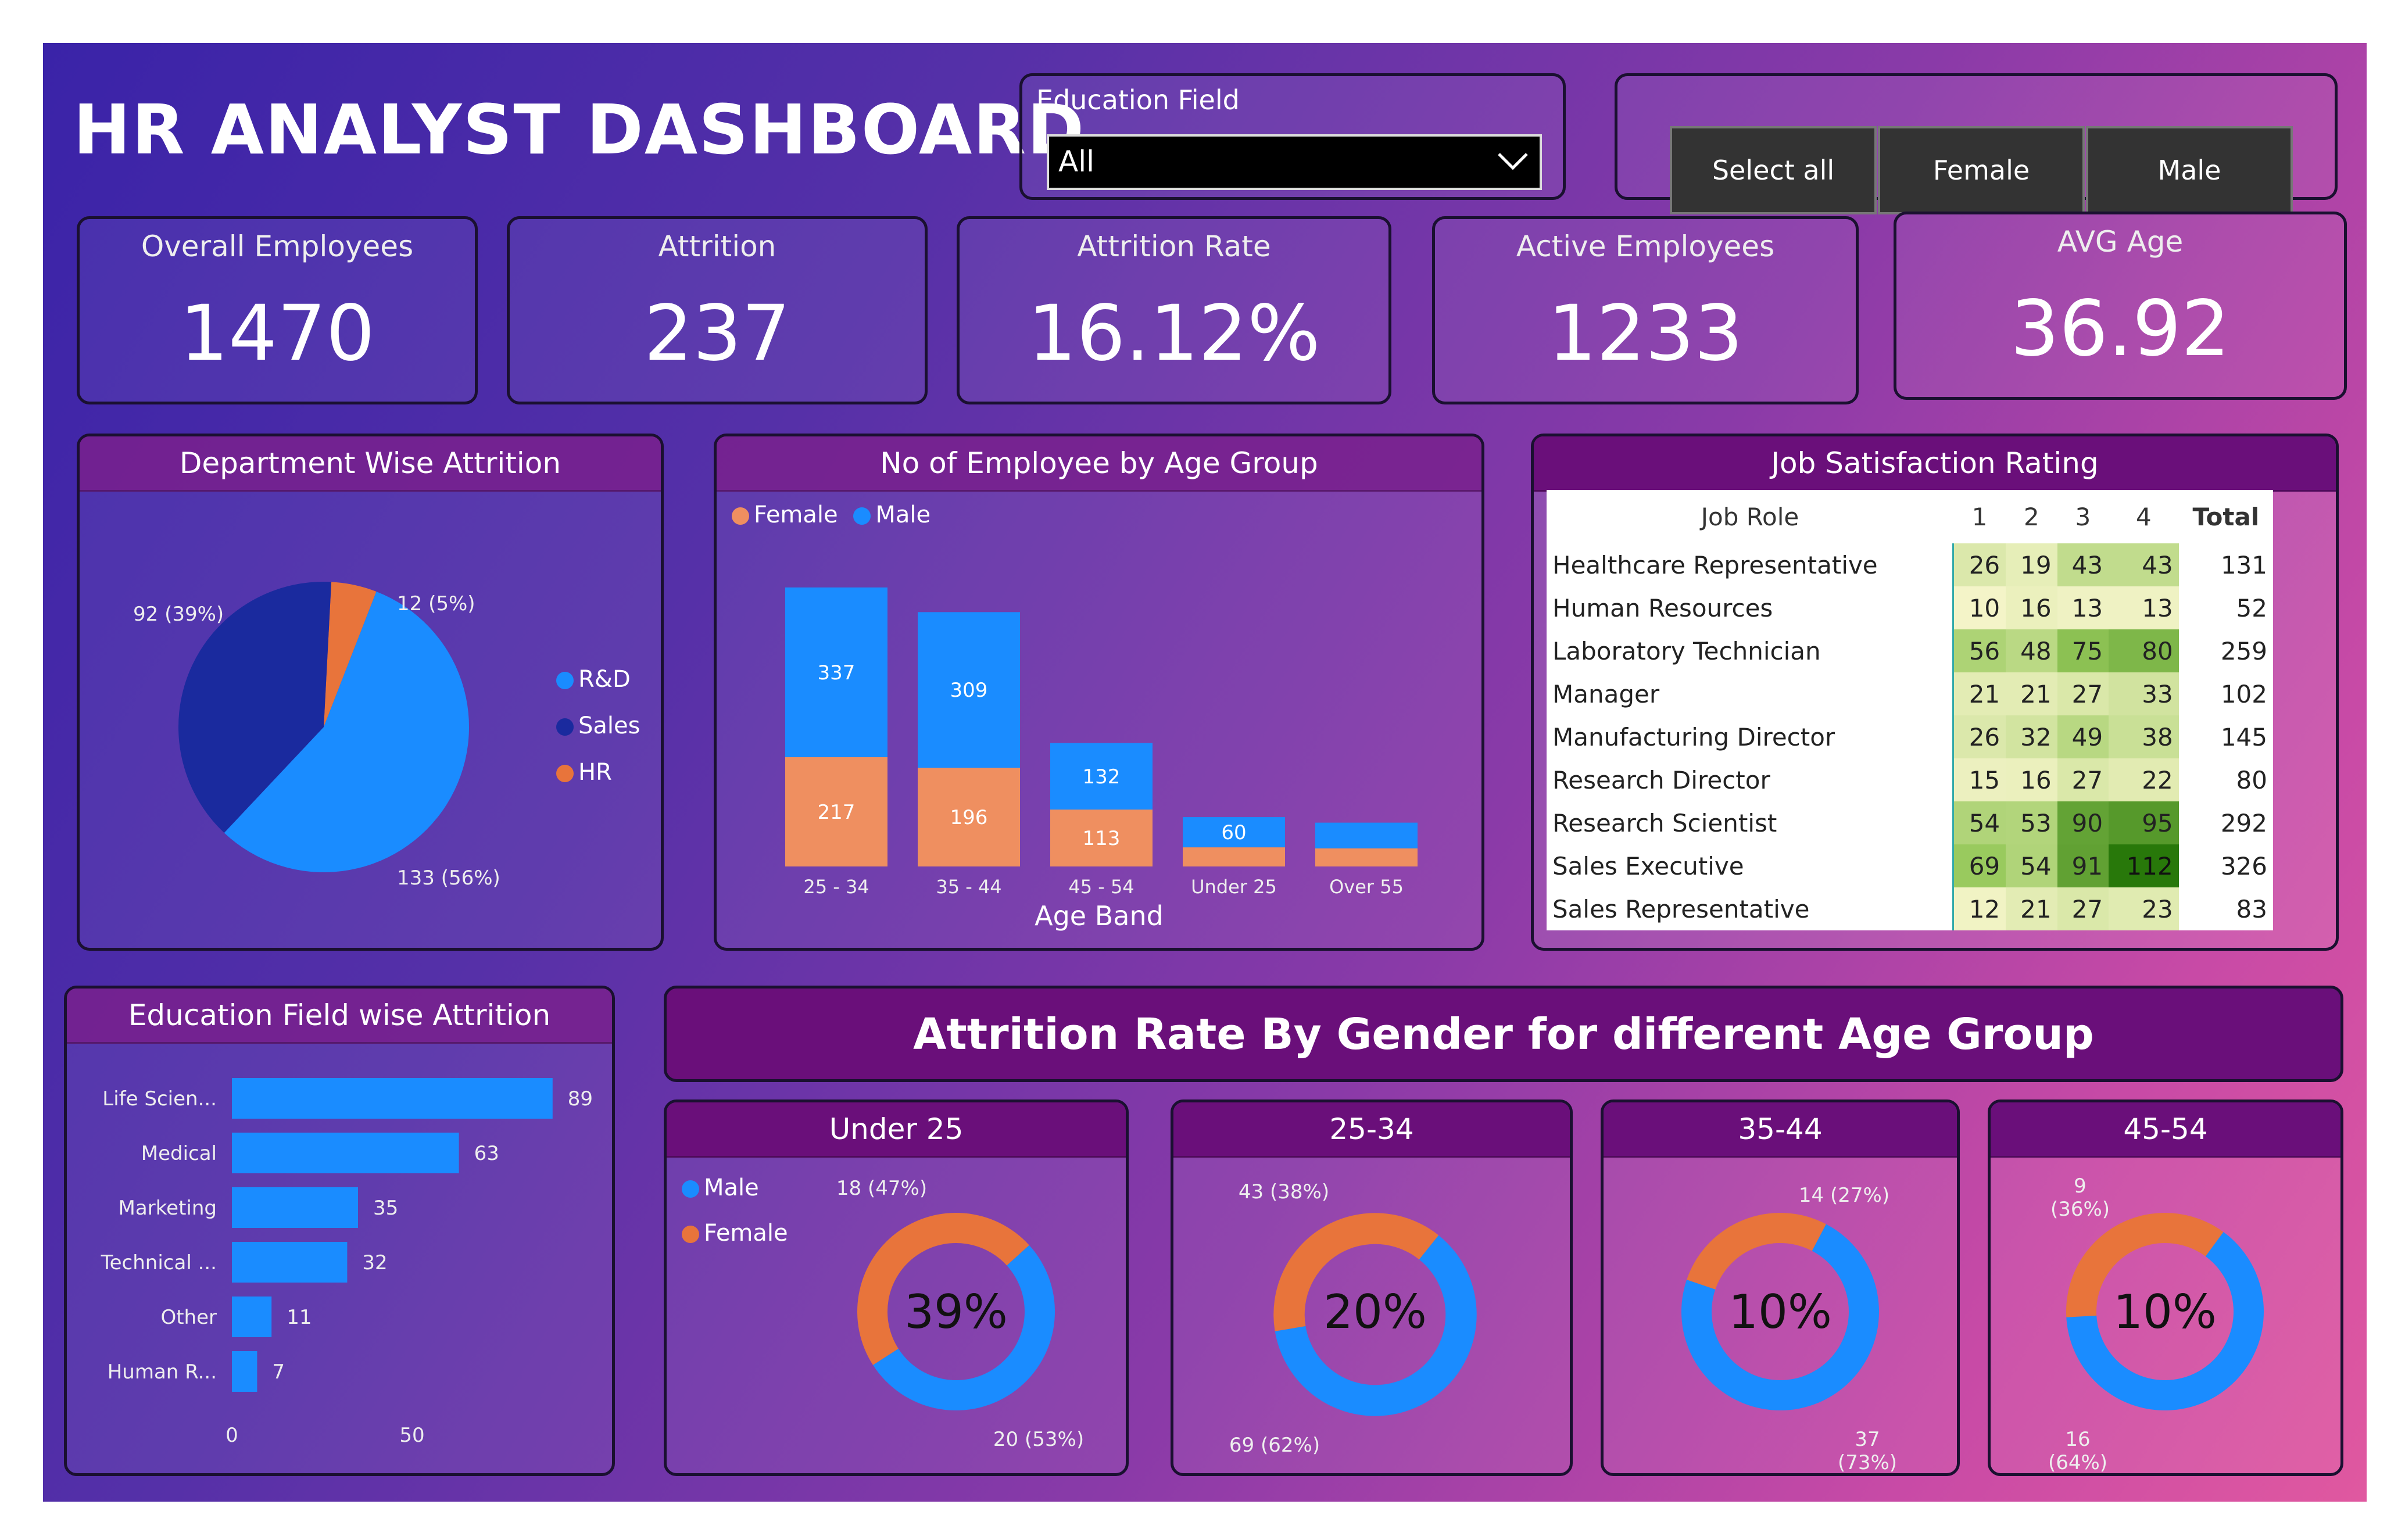 The width and height of the screenshot is (2405, 1540). What do you see at coordinates (1780, 1312) in the screenshot?
I see `donut-center-value: 10%` at bounding box center [1780, 1312].